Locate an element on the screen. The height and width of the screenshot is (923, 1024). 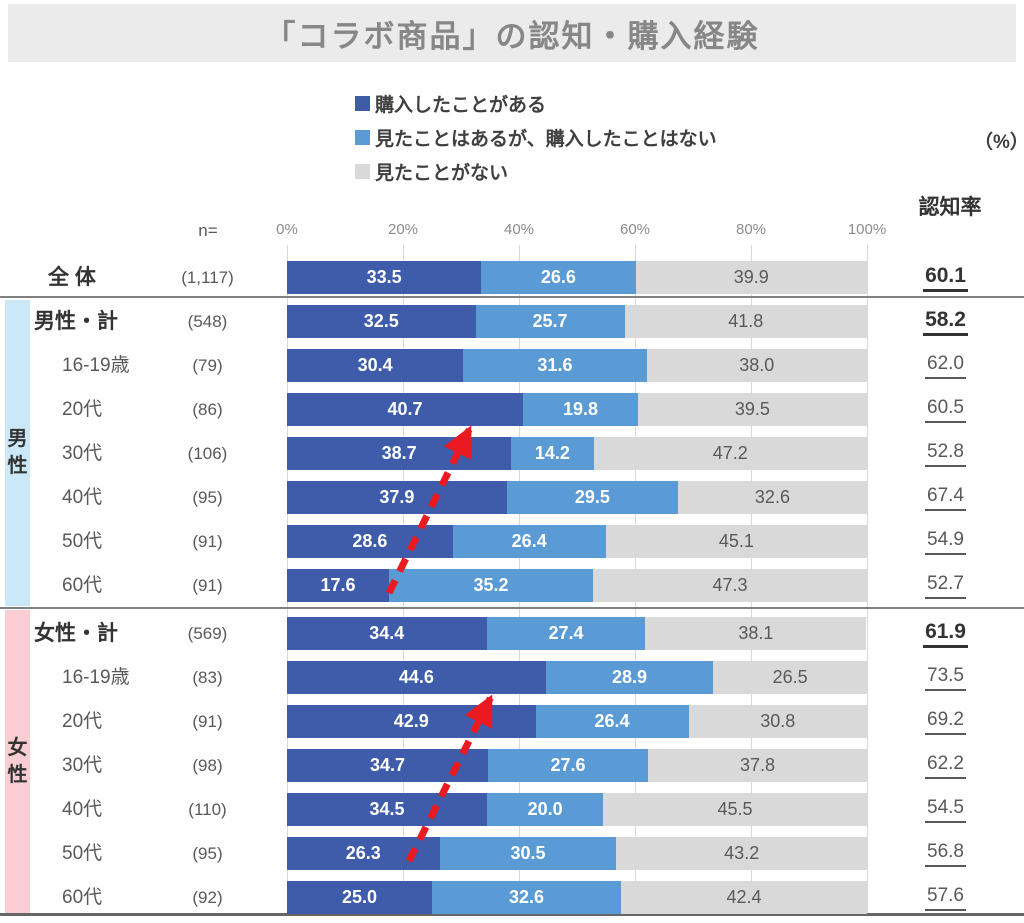
bar-segment-never-seen: 42.4 is located at coordinates (744, 897).